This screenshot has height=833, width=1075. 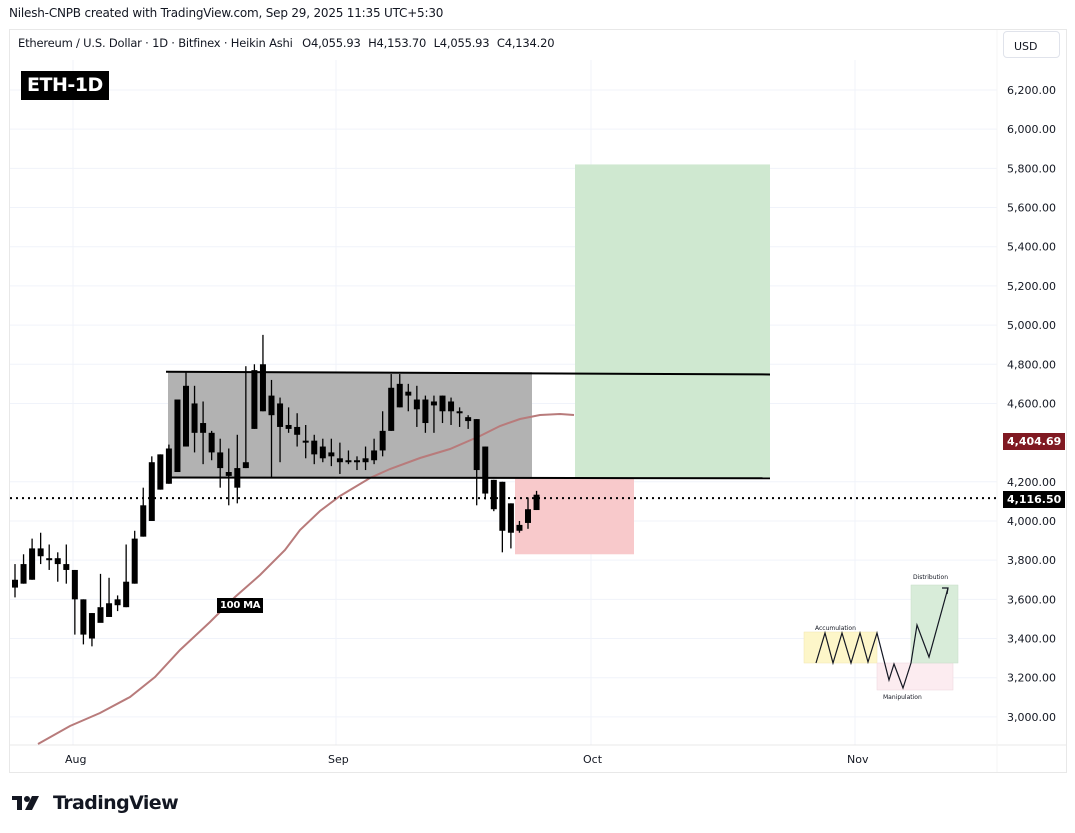 I want to click on stop-loss-box, so click(x=574, y=516).